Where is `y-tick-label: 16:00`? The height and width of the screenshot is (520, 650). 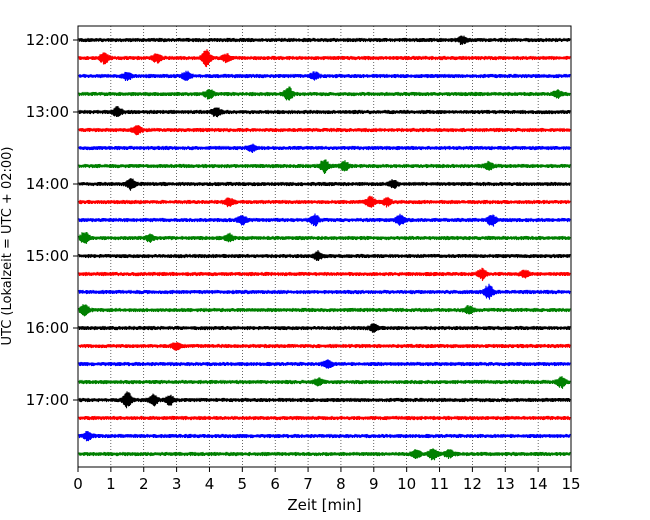
y-tick-label: 16:00 is located at coordinates (47, 328).